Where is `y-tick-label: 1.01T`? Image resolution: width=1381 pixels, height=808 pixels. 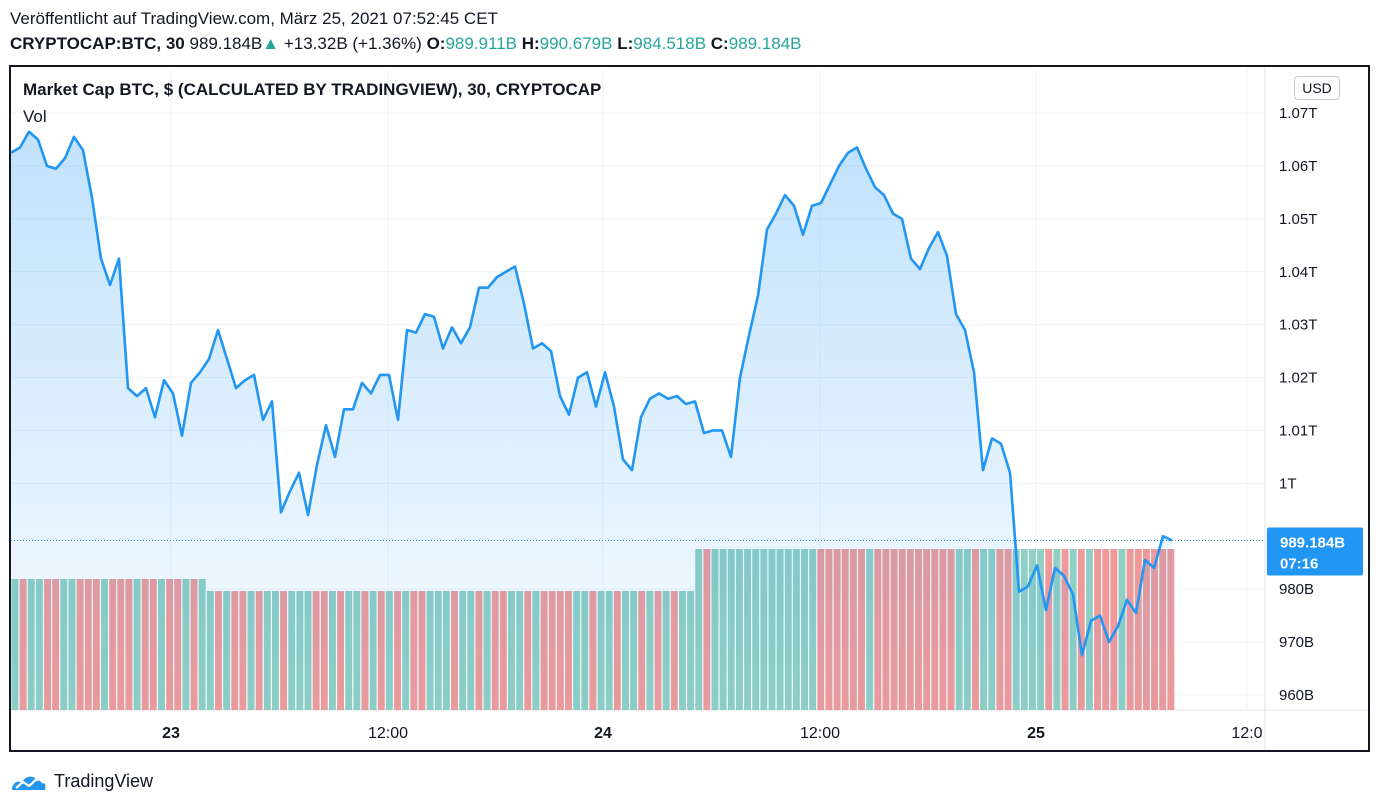 y-tick-label: 1.01T is located at coordinates (1298, 430).